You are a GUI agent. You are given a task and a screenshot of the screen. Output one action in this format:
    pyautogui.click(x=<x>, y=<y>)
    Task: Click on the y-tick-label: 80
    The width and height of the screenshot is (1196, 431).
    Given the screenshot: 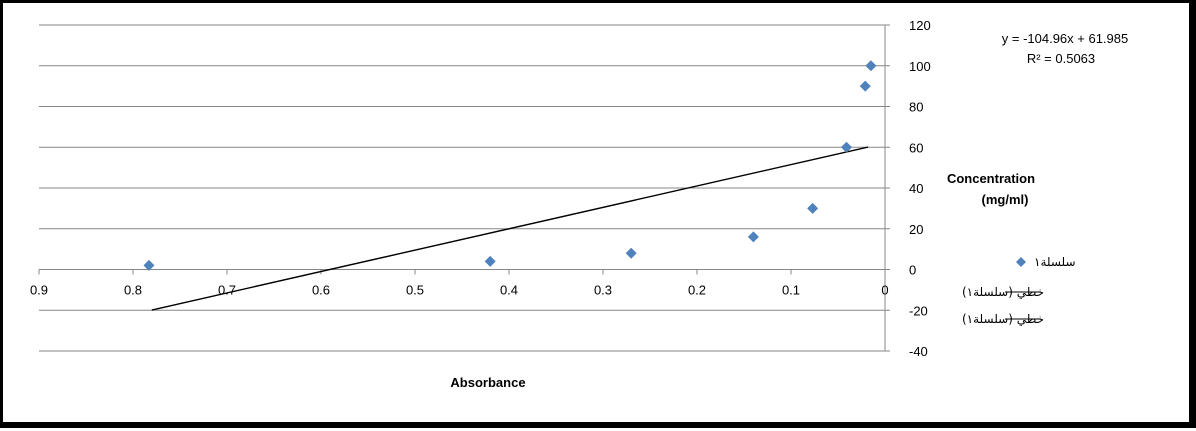 What is the action you would take?
    pyautogui.click(x=916, y=107)
    